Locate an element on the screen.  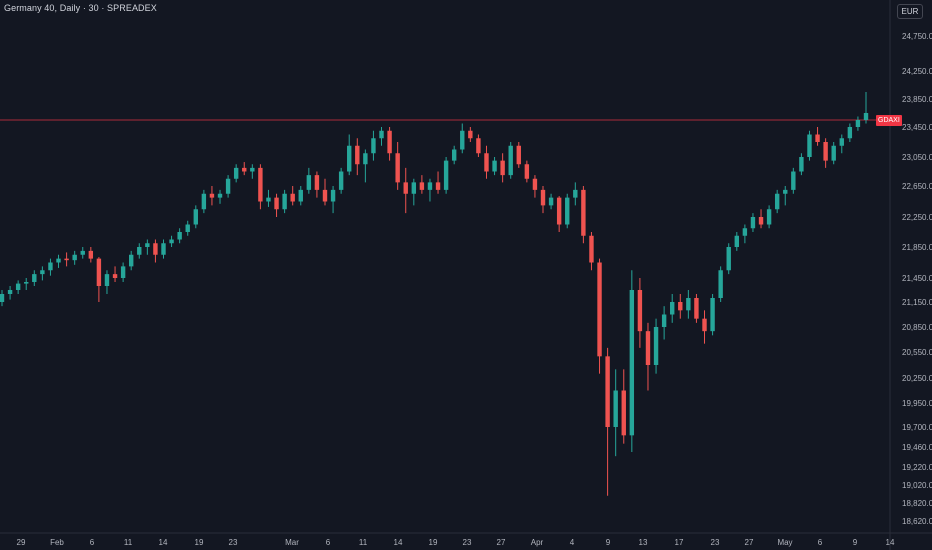
time-tick-label: 11 is located at coordinates (128, 542).